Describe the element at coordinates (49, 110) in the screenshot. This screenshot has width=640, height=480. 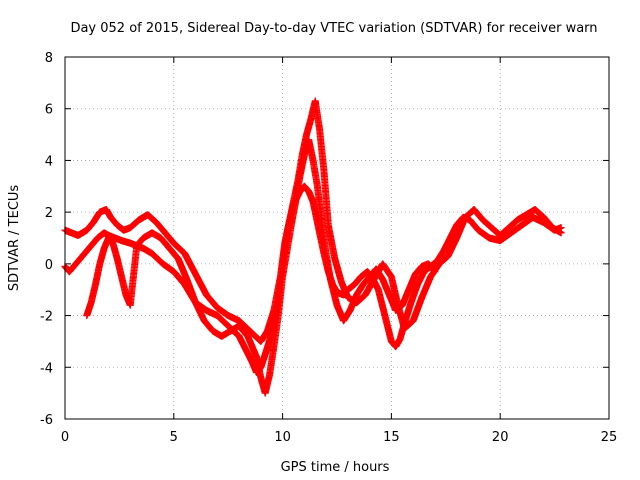
I see `y-tick-label: 6` at that location.